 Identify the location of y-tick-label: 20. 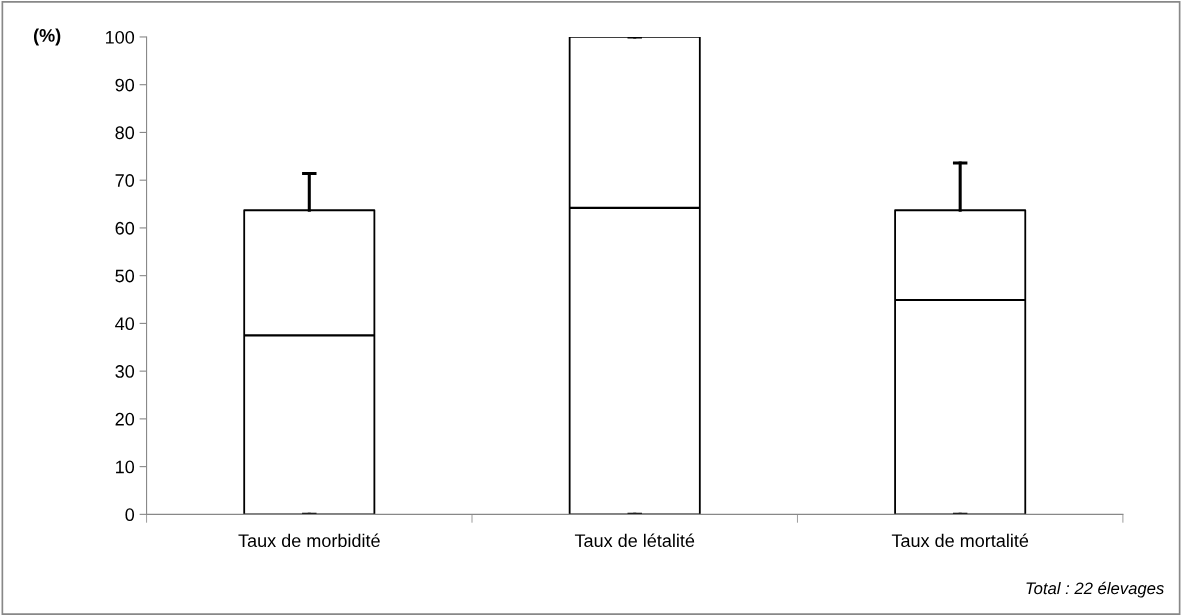
(125, 419).